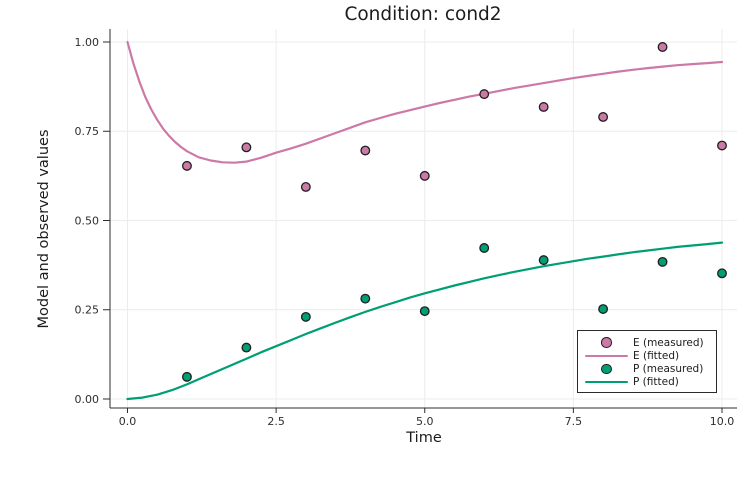  I want to click on y-tick-label: 0.00, so click(87, 399).